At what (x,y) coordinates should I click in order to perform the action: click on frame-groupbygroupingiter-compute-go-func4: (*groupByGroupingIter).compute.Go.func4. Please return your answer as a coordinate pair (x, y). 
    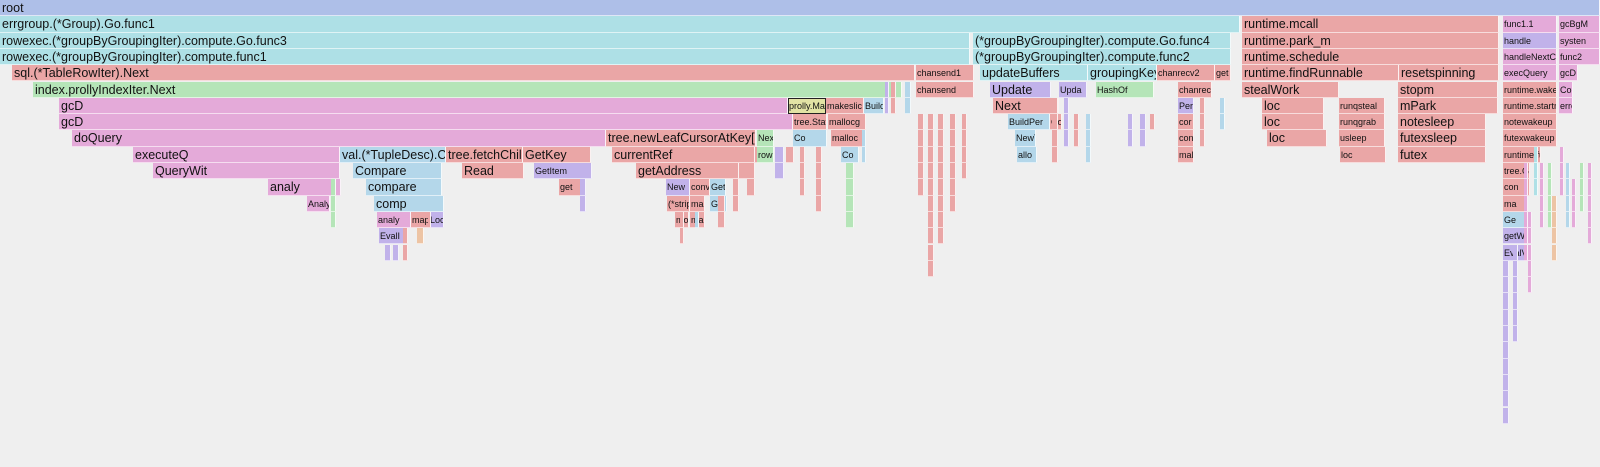
    Looking at the image, I should click on (1102, 40).